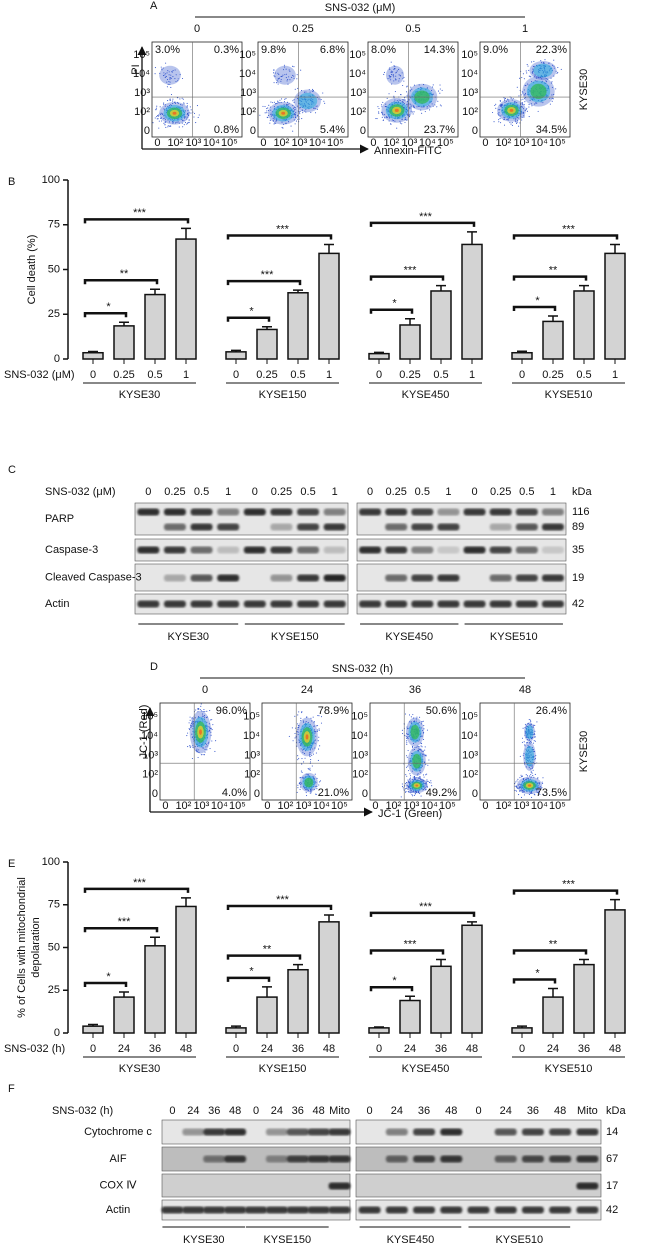  Describe the element at coordinates (57, 359) in the screenshot. I see `y-tick-label: 0` at that location.